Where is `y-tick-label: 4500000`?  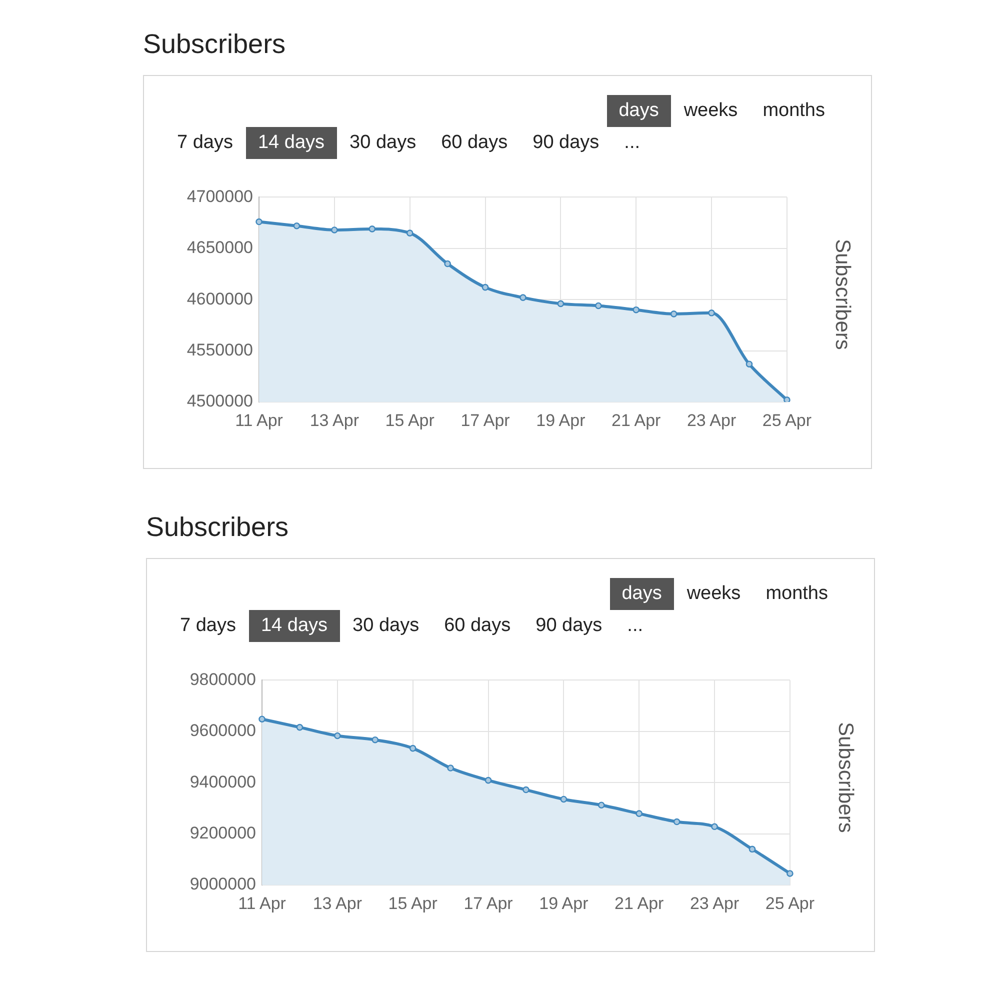
y-tick-label: 4500000 is located at coordinates (219, 401).